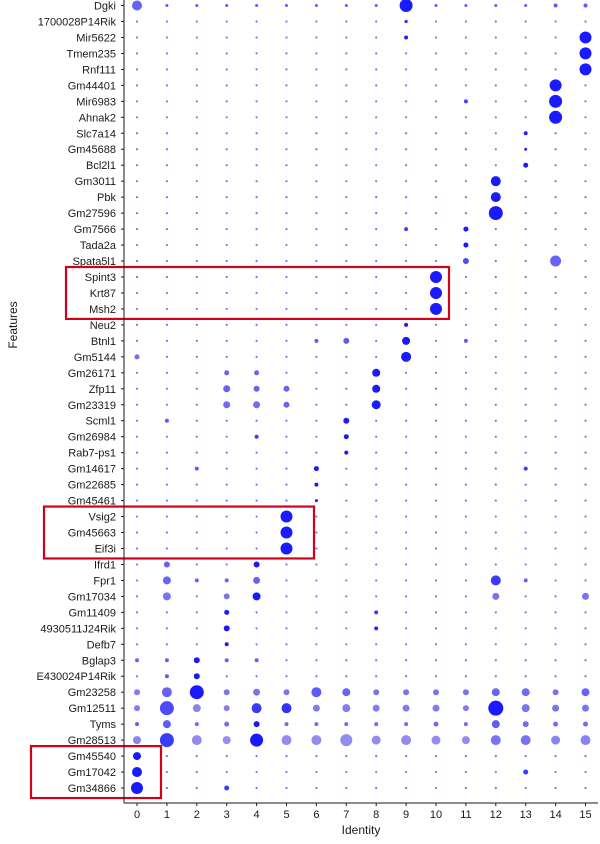 Image resolution: width=600 pixels, height=844 pixels. I want to click on gene-label: Gm28513, so click(92, 741).